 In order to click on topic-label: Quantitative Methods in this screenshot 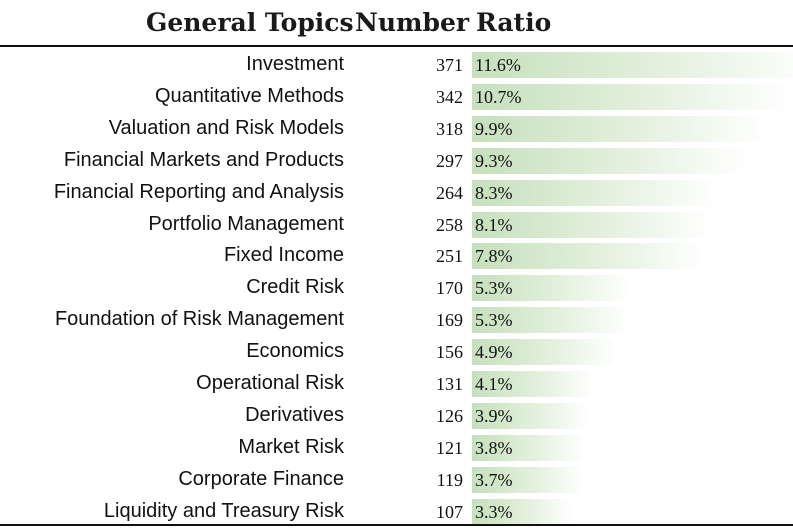, I will do `click(249, 95)`.